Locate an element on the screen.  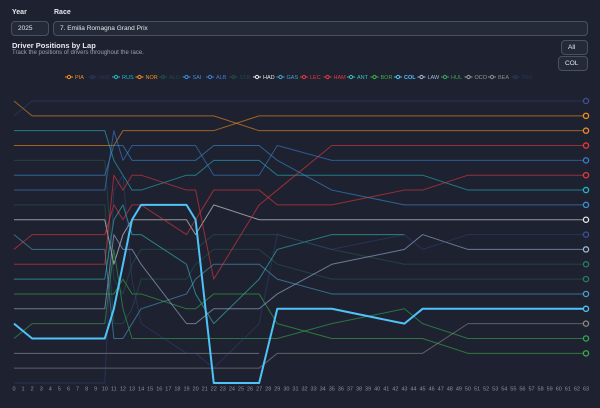
x-tick-label: 43 is located at coordinates (404, 389).